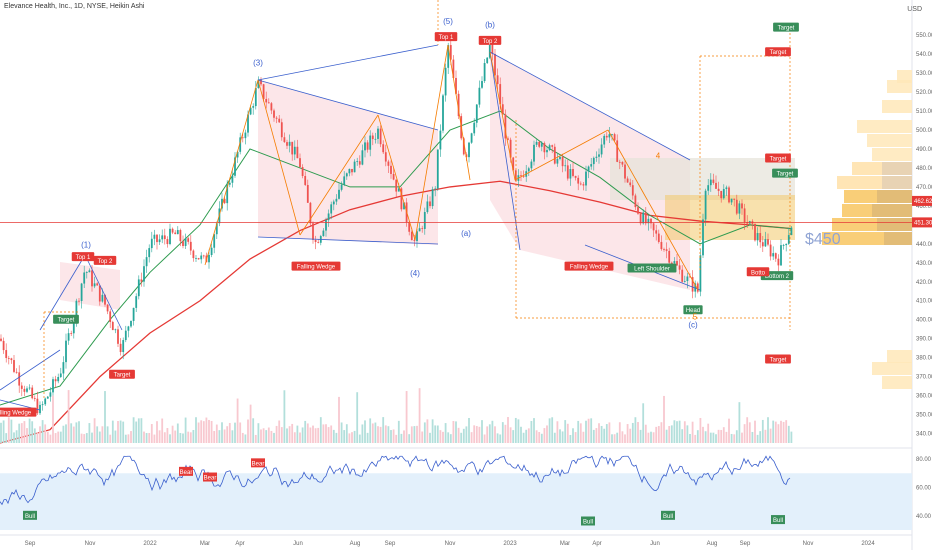  I want to click on pattern-zone, so click(348, 162).